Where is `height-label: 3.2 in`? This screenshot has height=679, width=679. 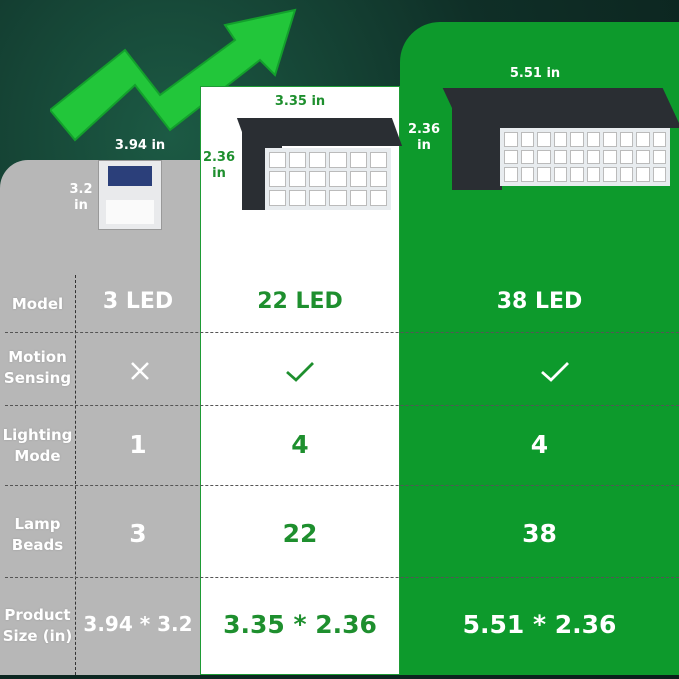
height-label: 3.2 in is located at coordinates (81, 197).